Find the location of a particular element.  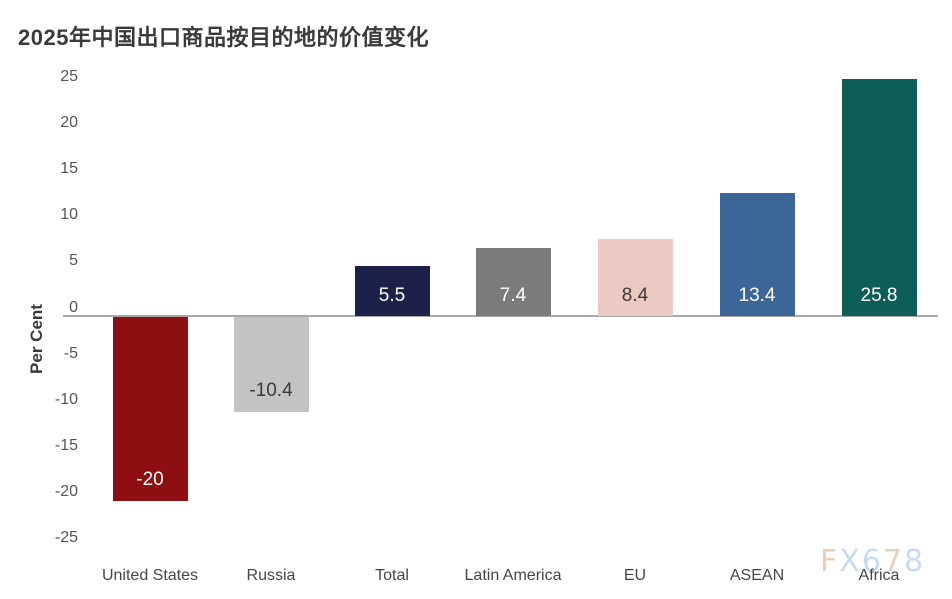

watermark-letter: F is located at coordinates (830, 561).